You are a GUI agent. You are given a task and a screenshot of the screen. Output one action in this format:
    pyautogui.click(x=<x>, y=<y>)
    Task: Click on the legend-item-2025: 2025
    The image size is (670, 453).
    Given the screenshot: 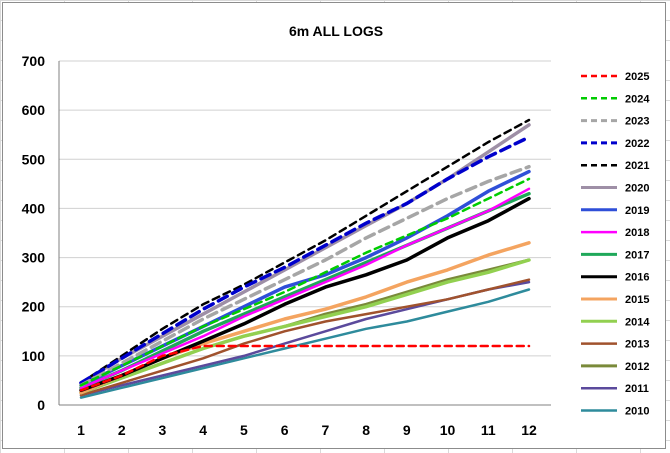 What is the action you would take?
    pyautogui.click(x=615, y=77)
    